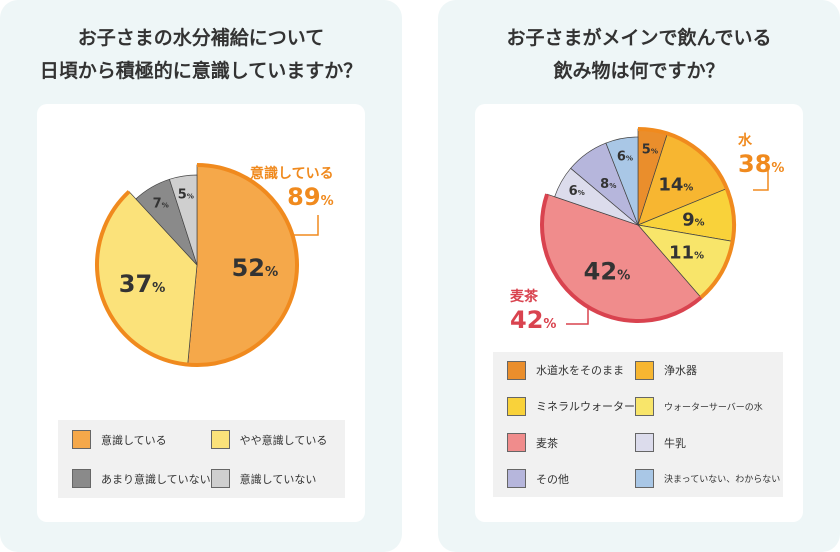  Describe the element at coordinates (755, 164) in the screenshot. I see `highlight-value: 38` at that location.